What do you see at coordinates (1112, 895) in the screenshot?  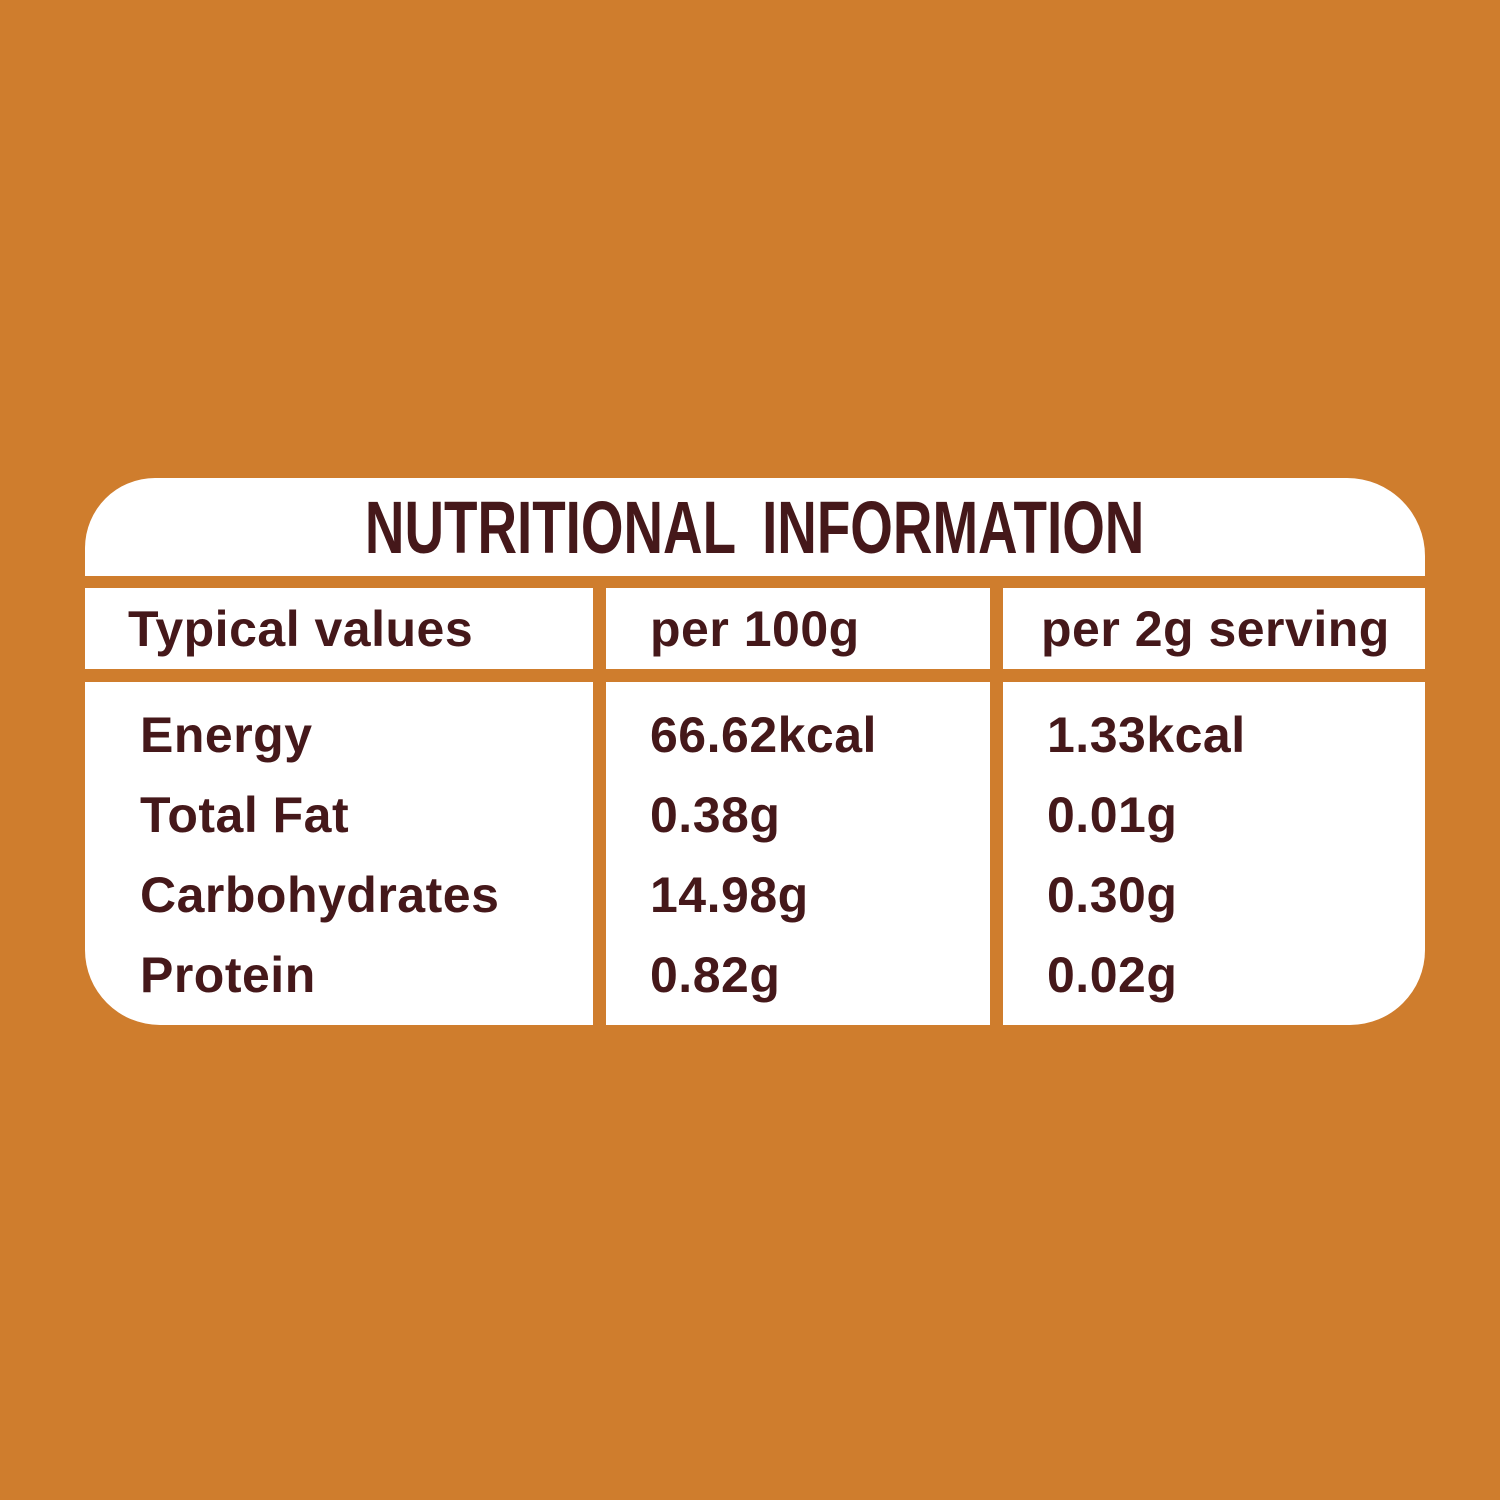 I see `value-carbohydrates-per-serving: 0.30g` at bounding box center [1112, 895].